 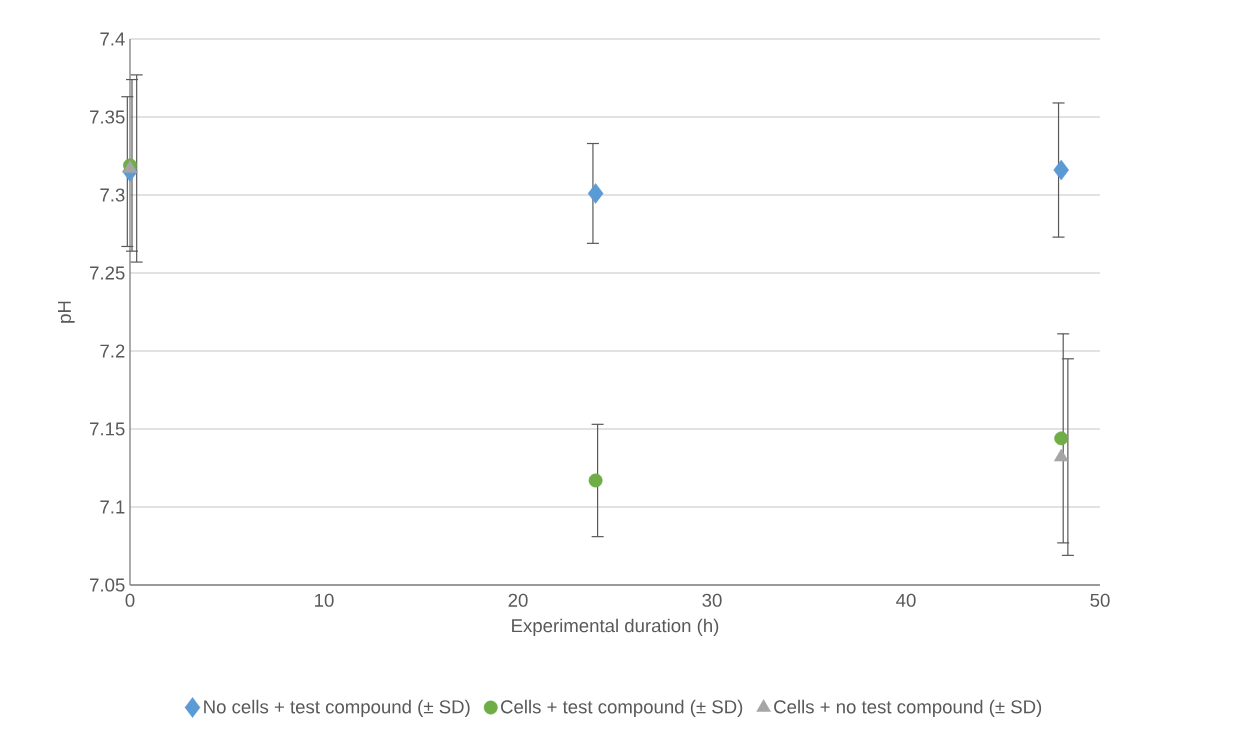 I want to click on y-tick-label: 7.2, so click(x=112, y=351).